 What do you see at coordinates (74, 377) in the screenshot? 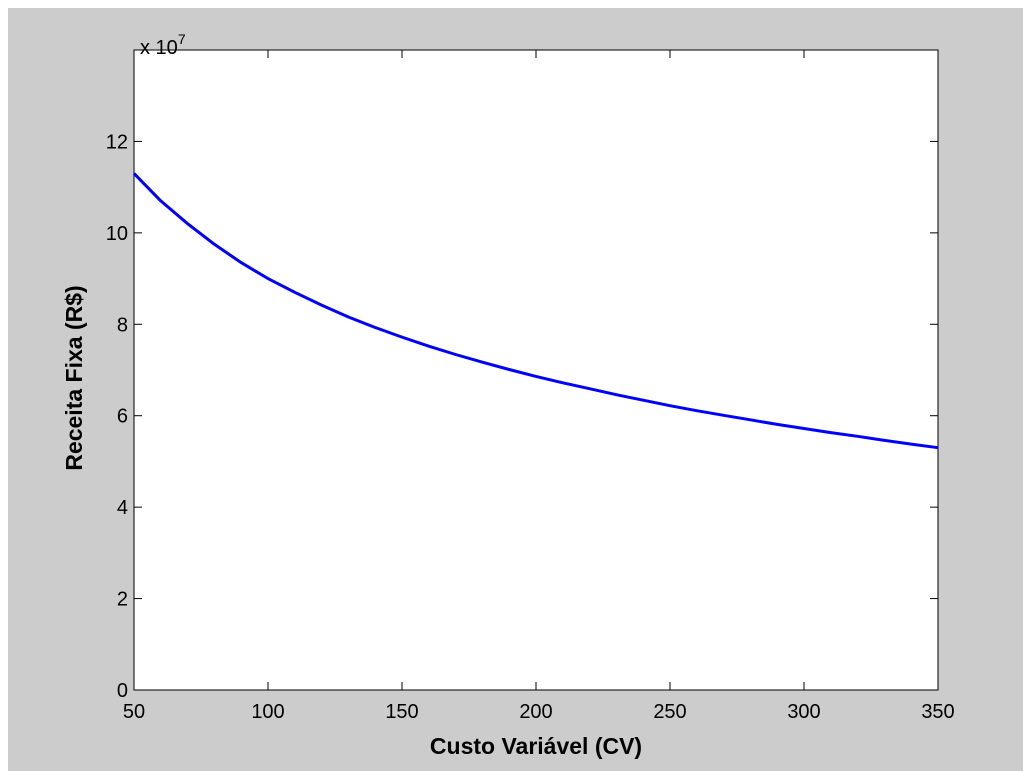
I see `y-axis-label: Receita Fixa (R$)` at bounding box center [74, 377].